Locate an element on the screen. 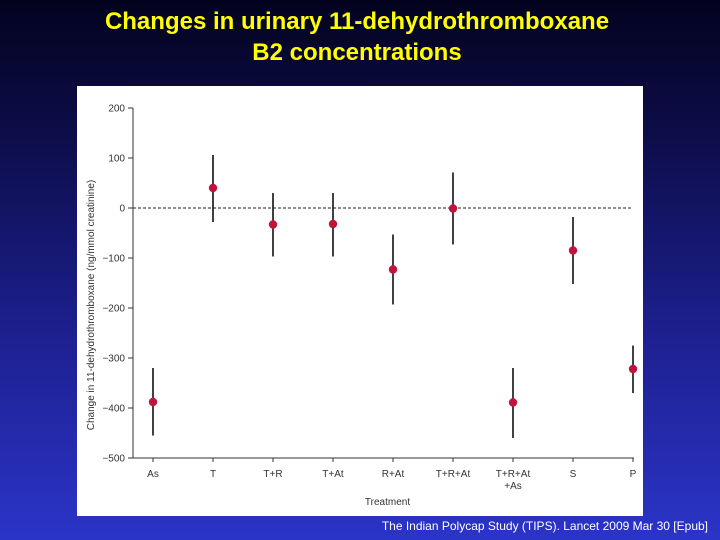 Image resolution: width=720 pixels, height=540 pixels. slide-title-line-2: B2 concentrations is located at coordinates (357, 52).